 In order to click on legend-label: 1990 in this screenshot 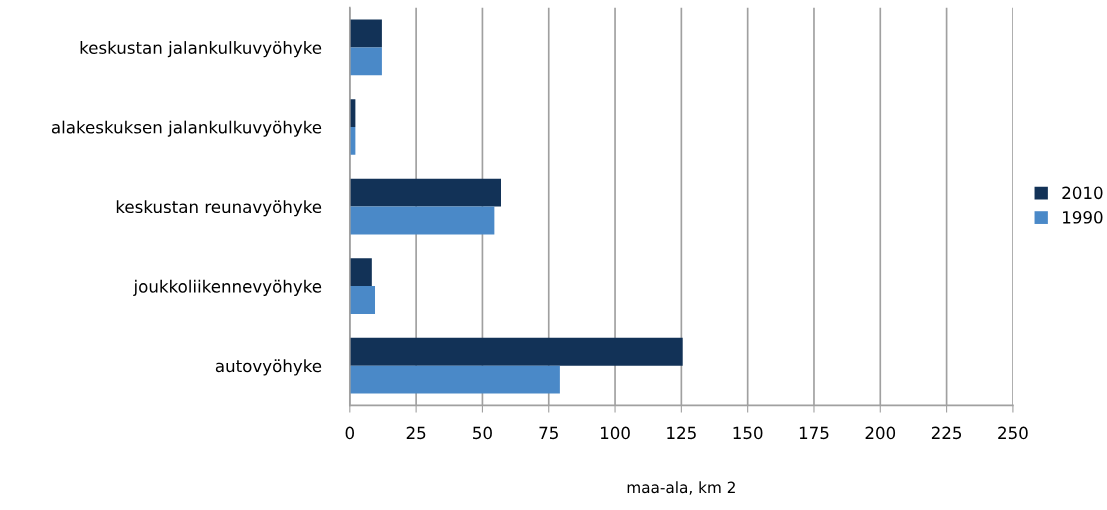, I will do `click(1083, 217)`.